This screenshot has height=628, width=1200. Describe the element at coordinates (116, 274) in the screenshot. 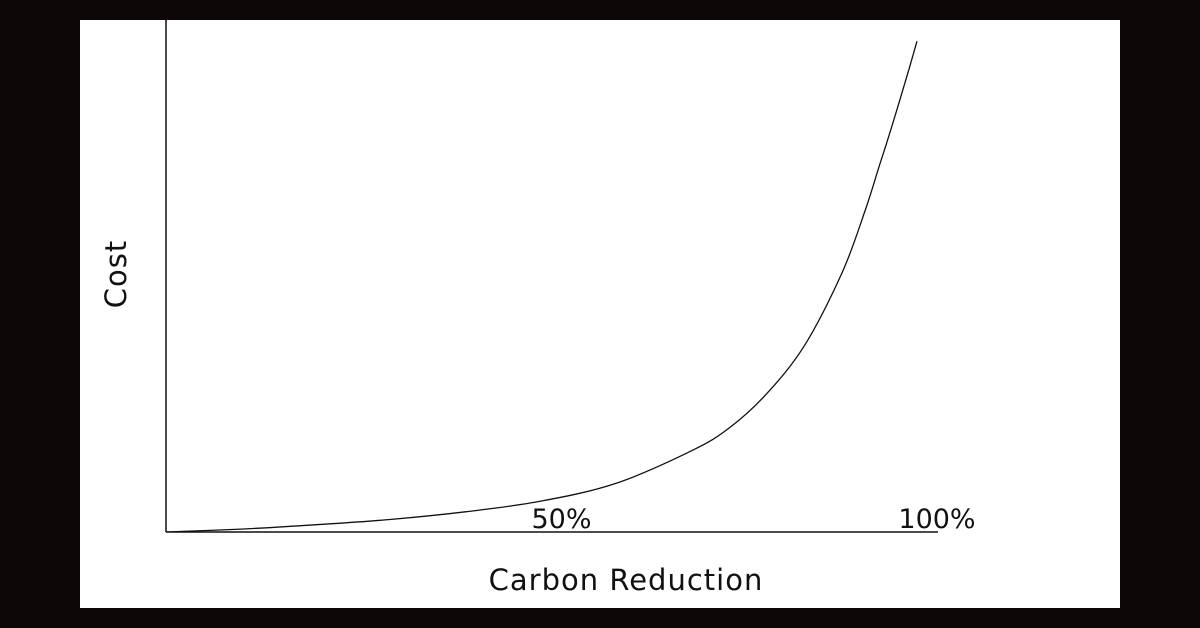

I see `y-axis-label: Cost` at that location.